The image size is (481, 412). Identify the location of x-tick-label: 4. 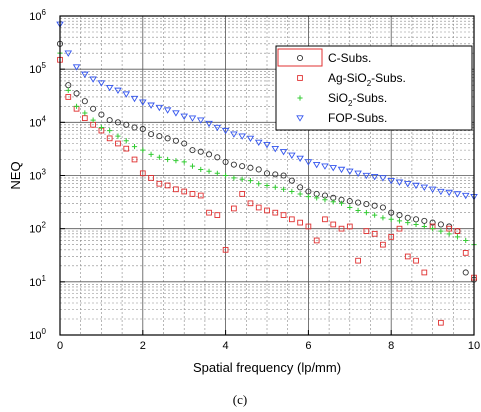
(226, 346).